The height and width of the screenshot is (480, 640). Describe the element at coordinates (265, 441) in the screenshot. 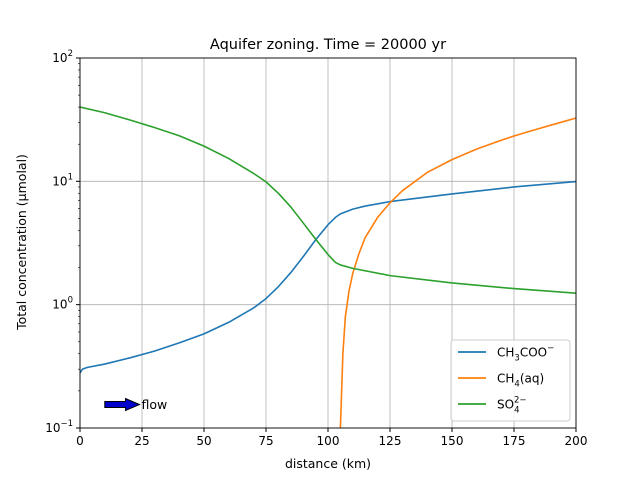

I see `x-tick-label: 75` at that location.